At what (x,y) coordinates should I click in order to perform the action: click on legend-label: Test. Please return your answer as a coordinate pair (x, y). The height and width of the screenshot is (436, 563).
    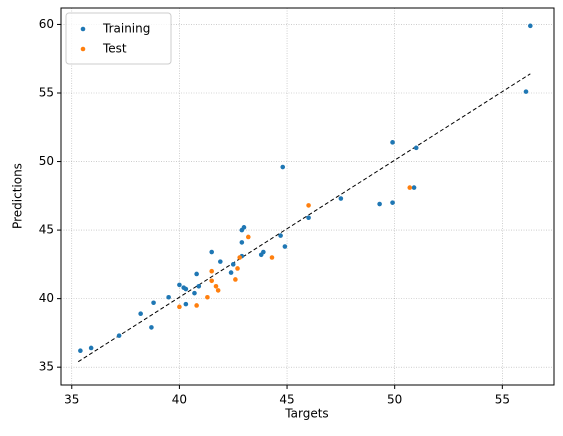
    Looking at the image, I should click on (114, 49).